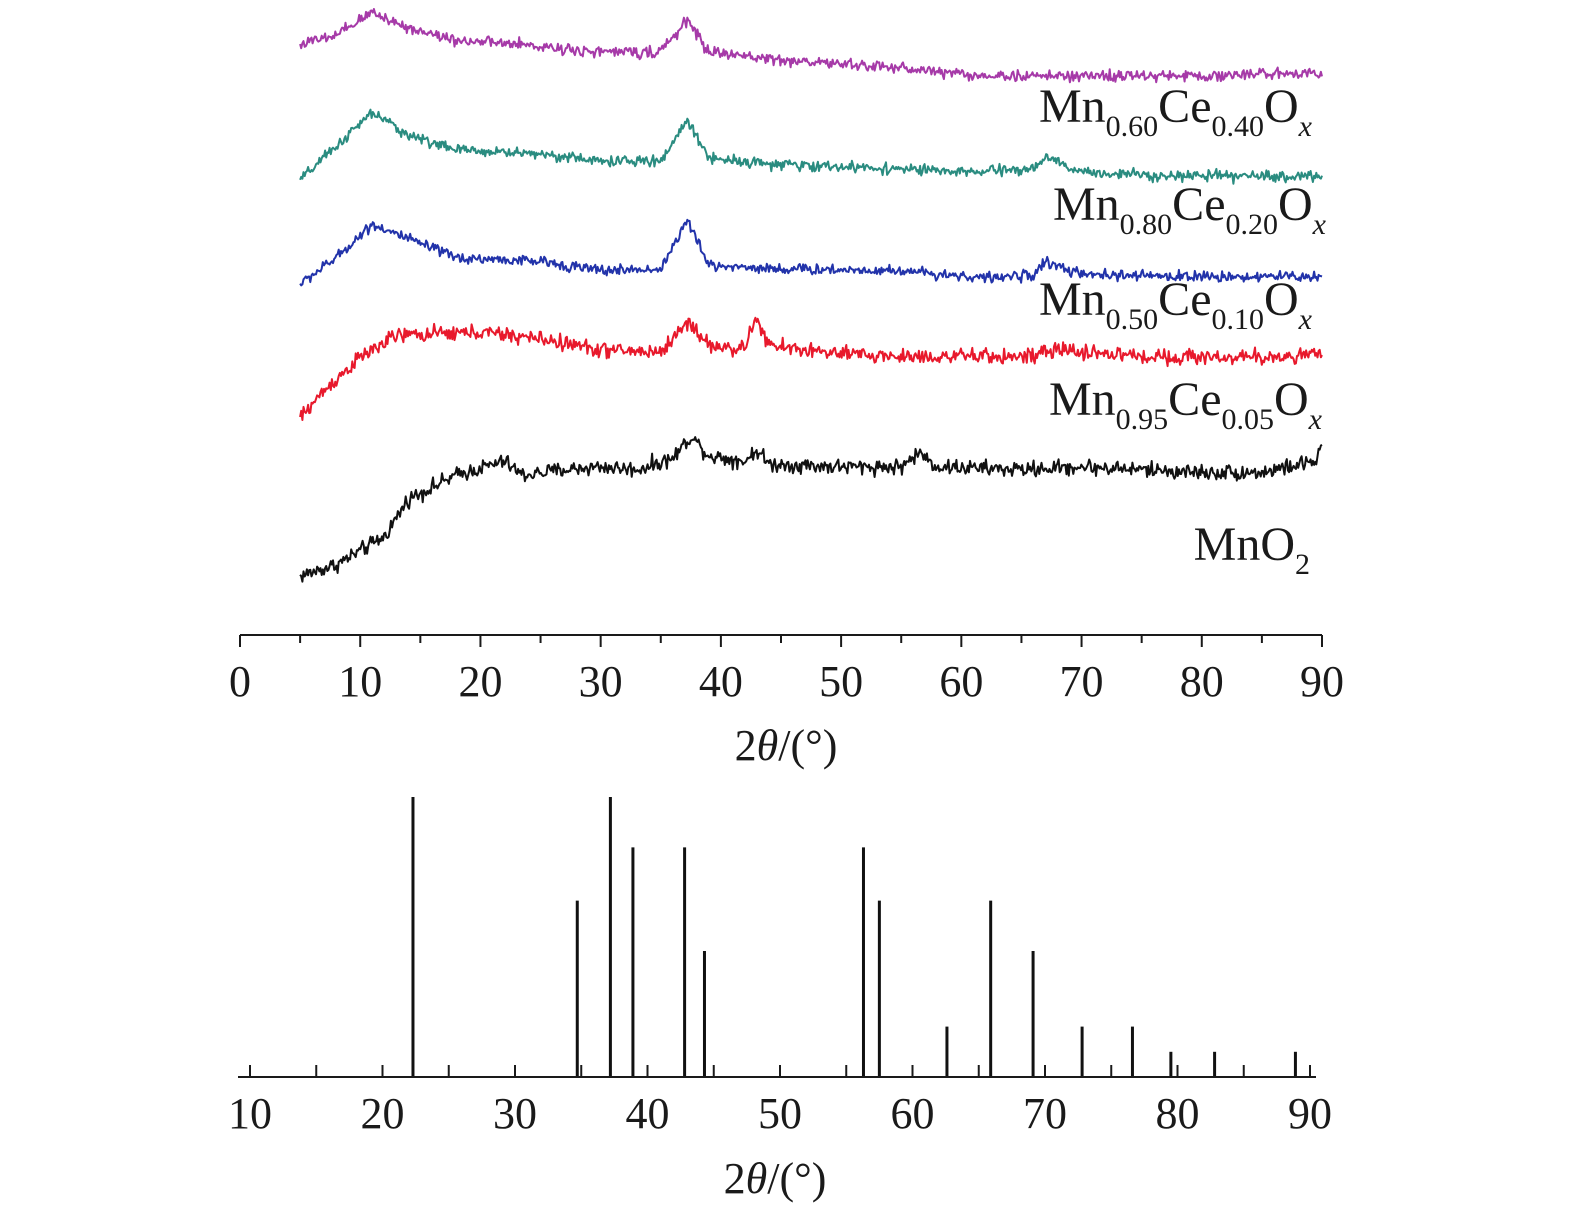 The height and width of the screenshot is (1211, 1575). I want to click on series-label: Mn0.80Ce0.20Ox, so click(1190, 209).